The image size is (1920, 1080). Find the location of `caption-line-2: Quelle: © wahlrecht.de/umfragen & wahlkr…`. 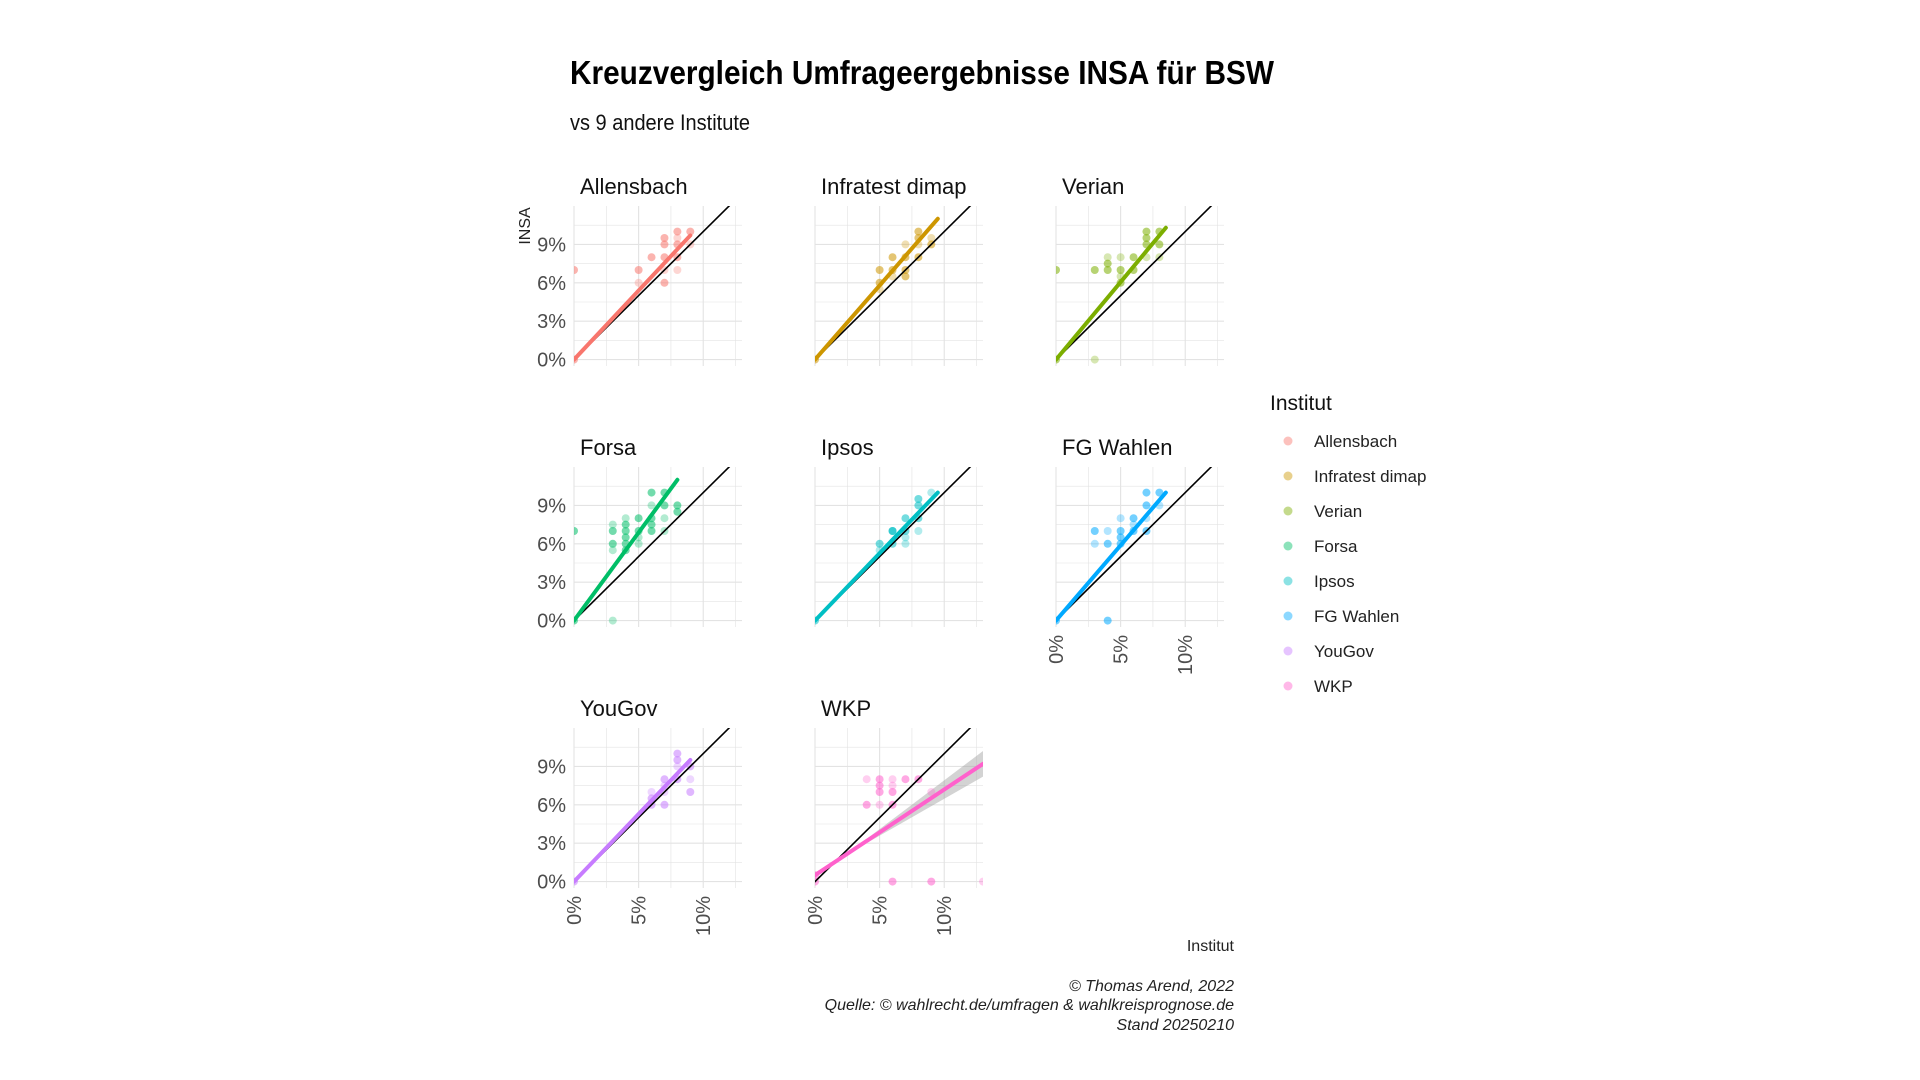

caption-line-2: Quelle: © wahlrecht.de/umfragen & wahlkr… is located at coordinates (1029, 1005).